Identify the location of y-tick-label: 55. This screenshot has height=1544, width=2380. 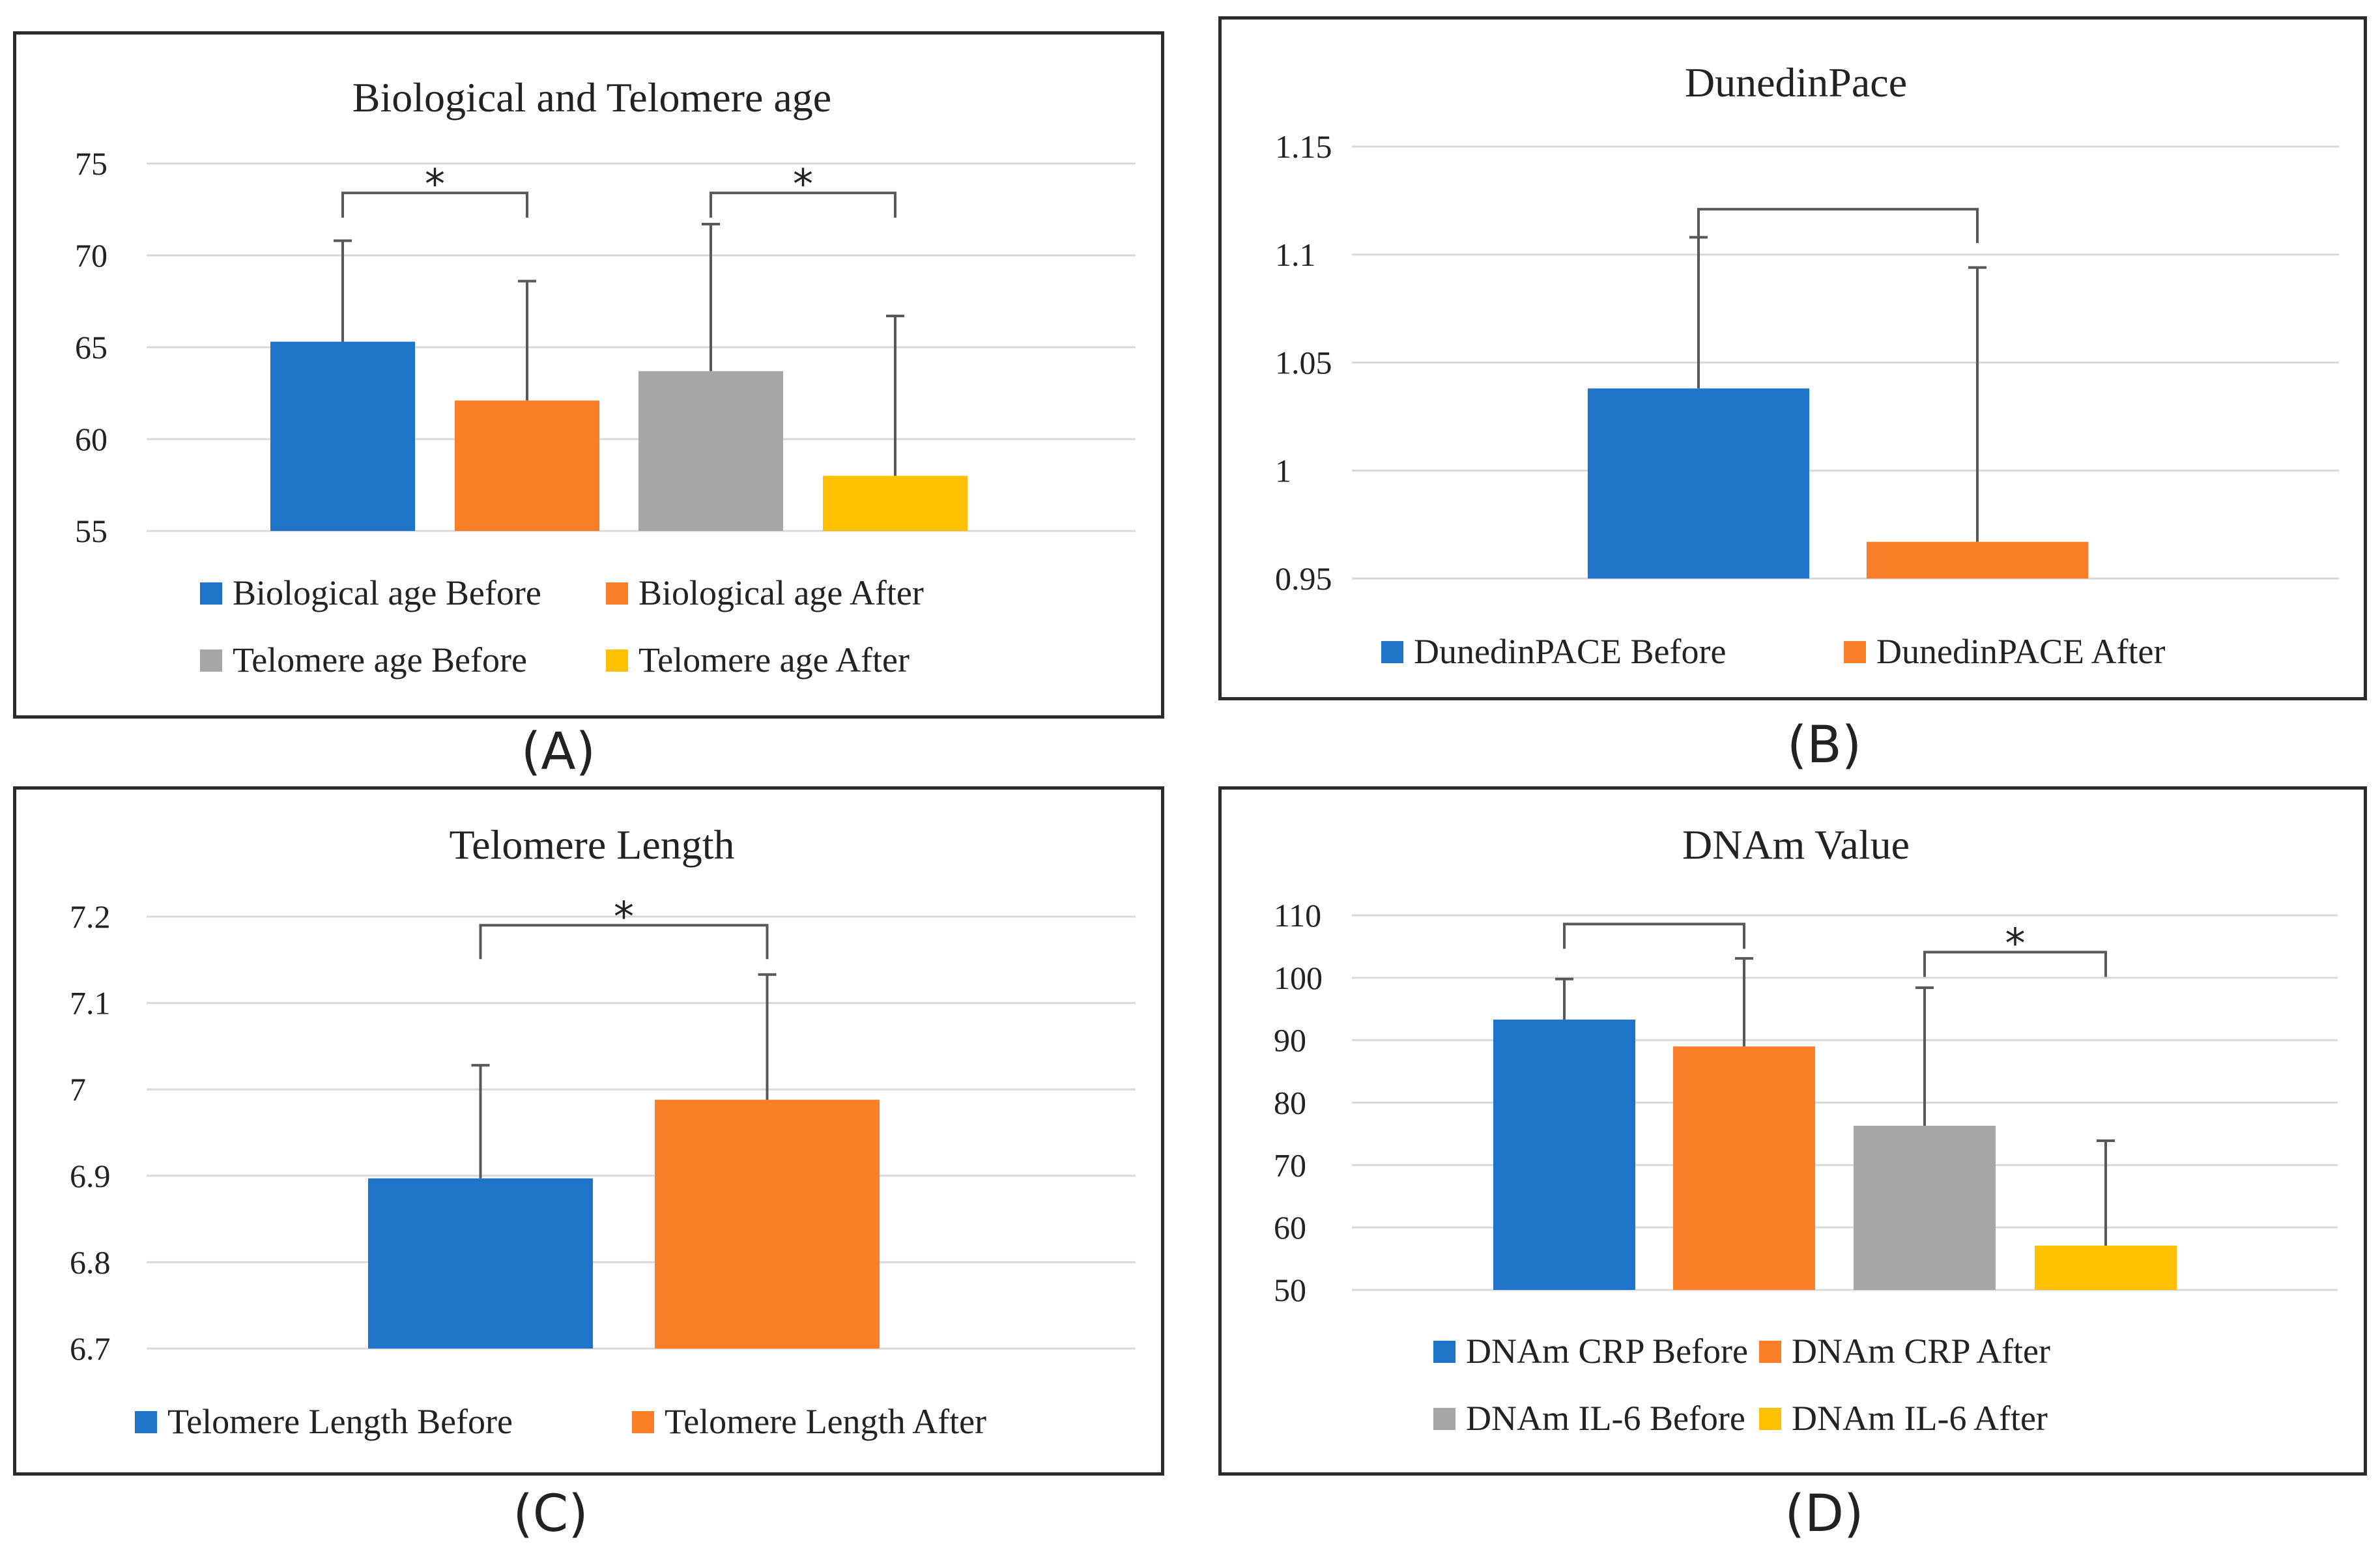
(92, 531).